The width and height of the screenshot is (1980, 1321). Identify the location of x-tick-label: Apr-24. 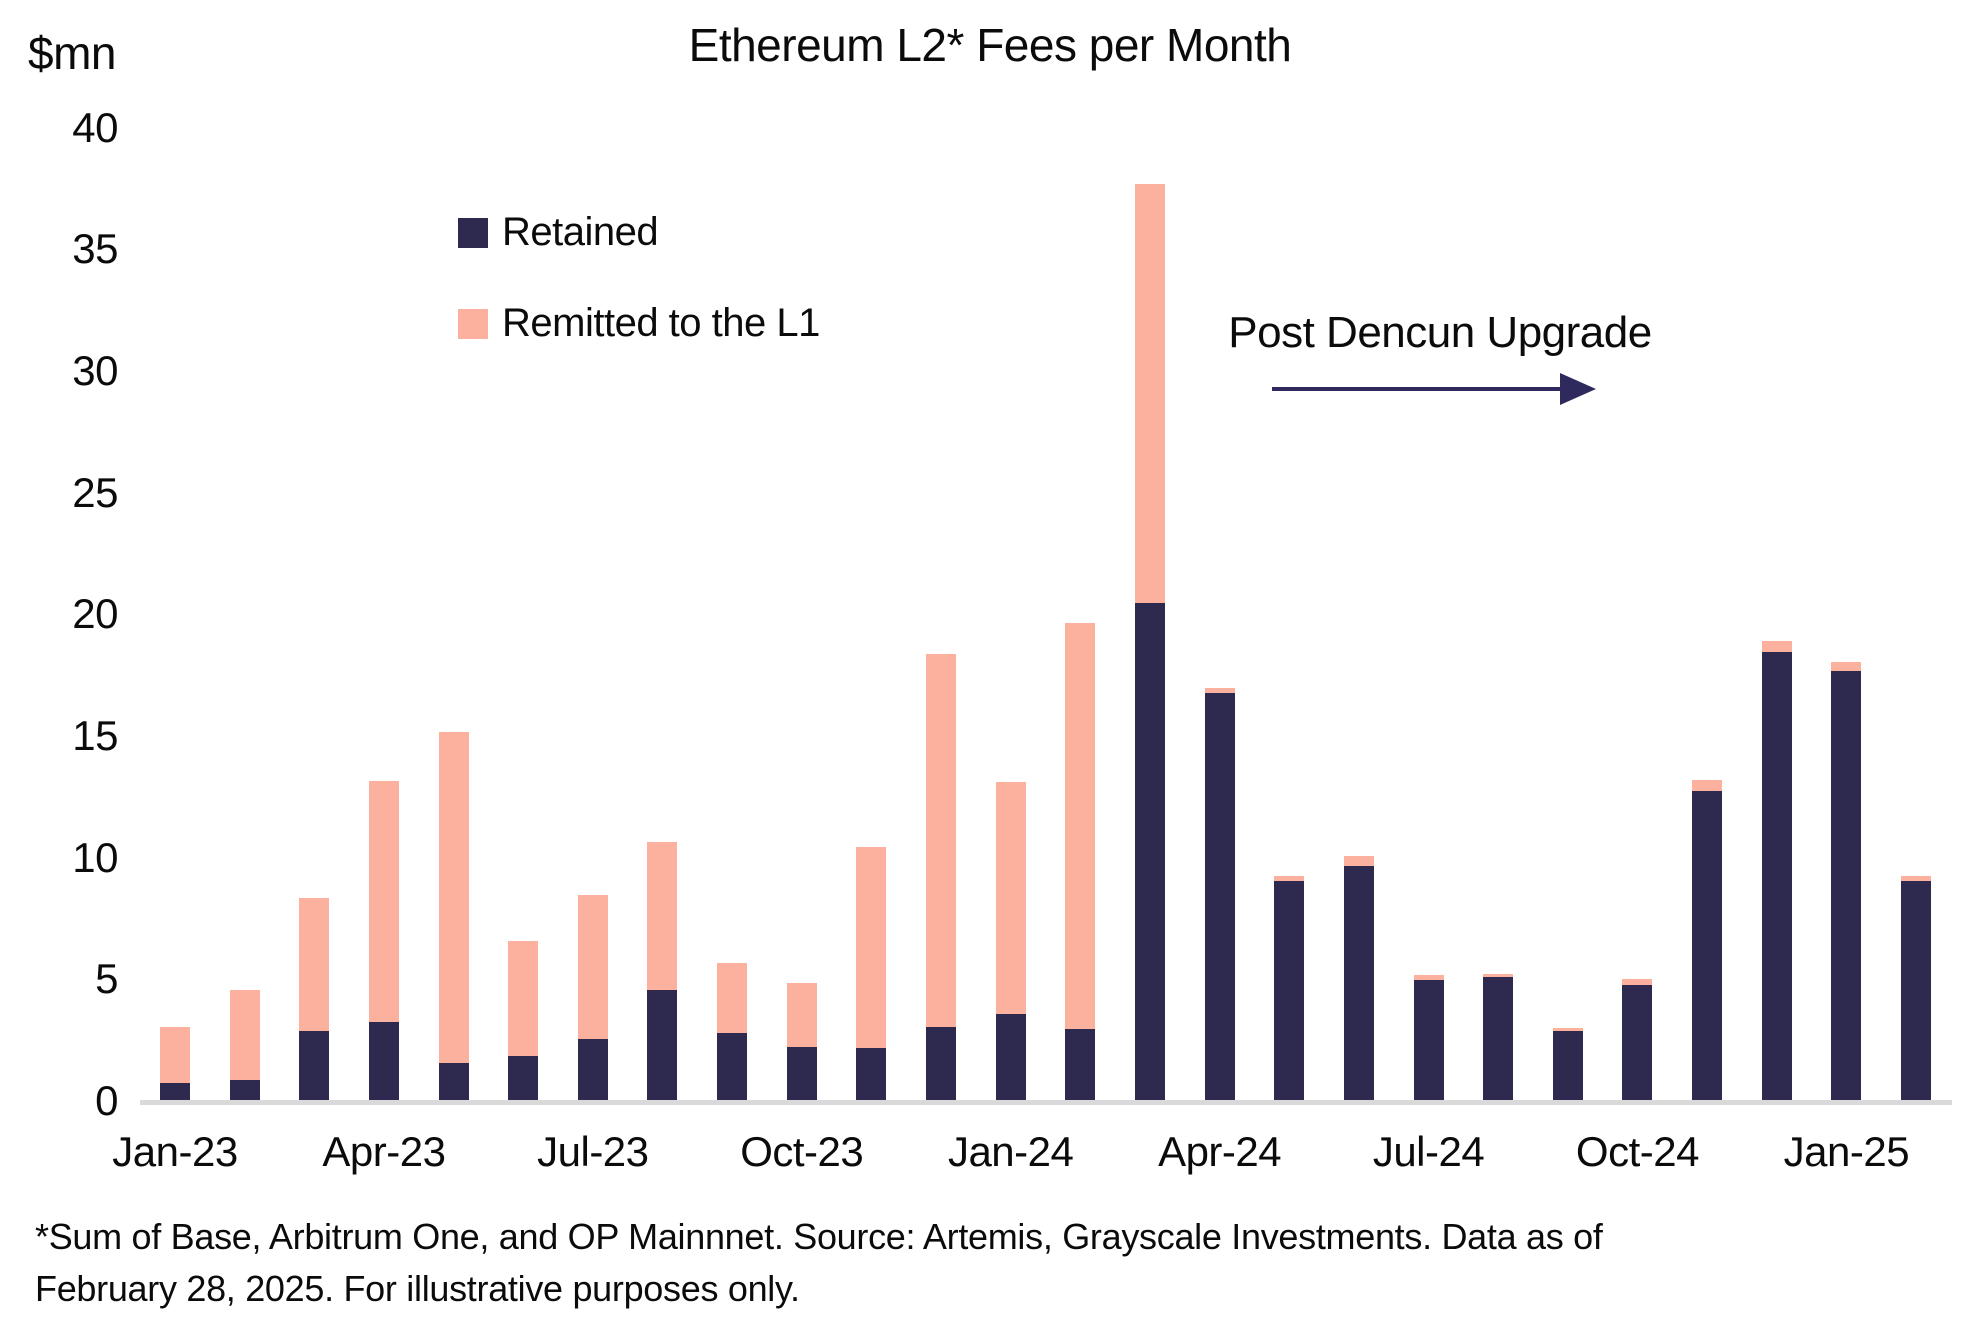
(1220, 1151).